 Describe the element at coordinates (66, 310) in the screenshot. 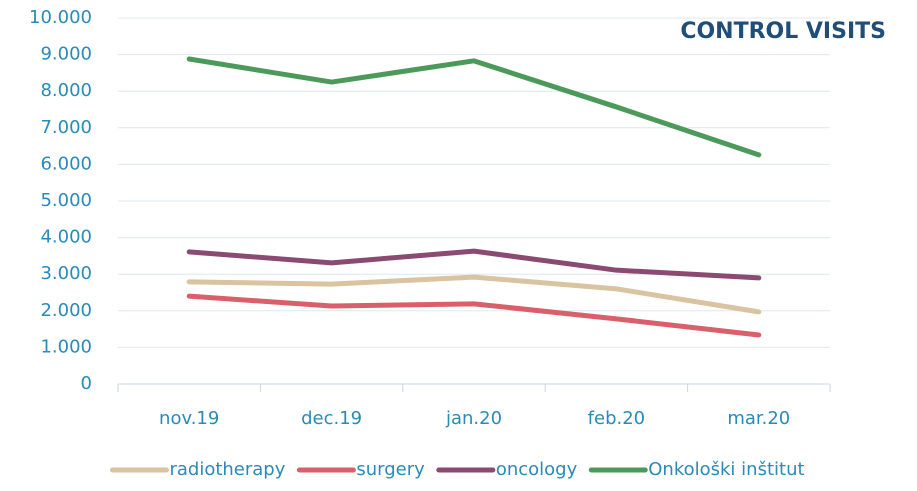

I see `y-tick-label: 2.000` at that location.